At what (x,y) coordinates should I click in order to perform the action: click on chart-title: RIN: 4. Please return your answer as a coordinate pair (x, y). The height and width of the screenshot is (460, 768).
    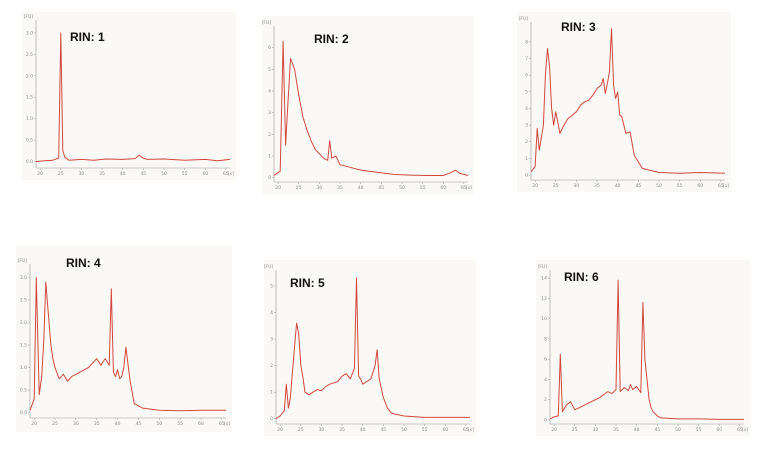
    Looking at the image, I should click on (83, 263).